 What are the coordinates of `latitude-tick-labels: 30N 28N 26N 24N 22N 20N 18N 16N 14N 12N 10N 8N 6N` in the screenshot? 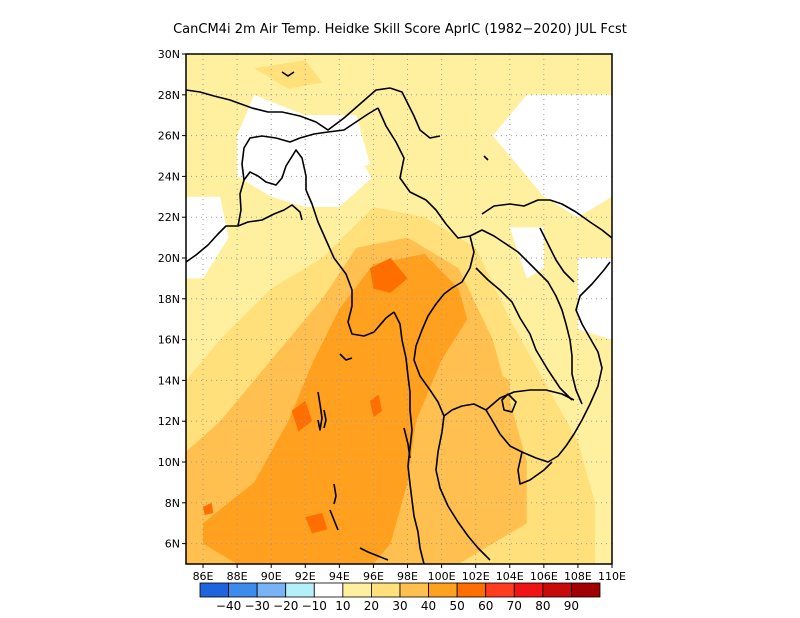 It's located at (172, 299).